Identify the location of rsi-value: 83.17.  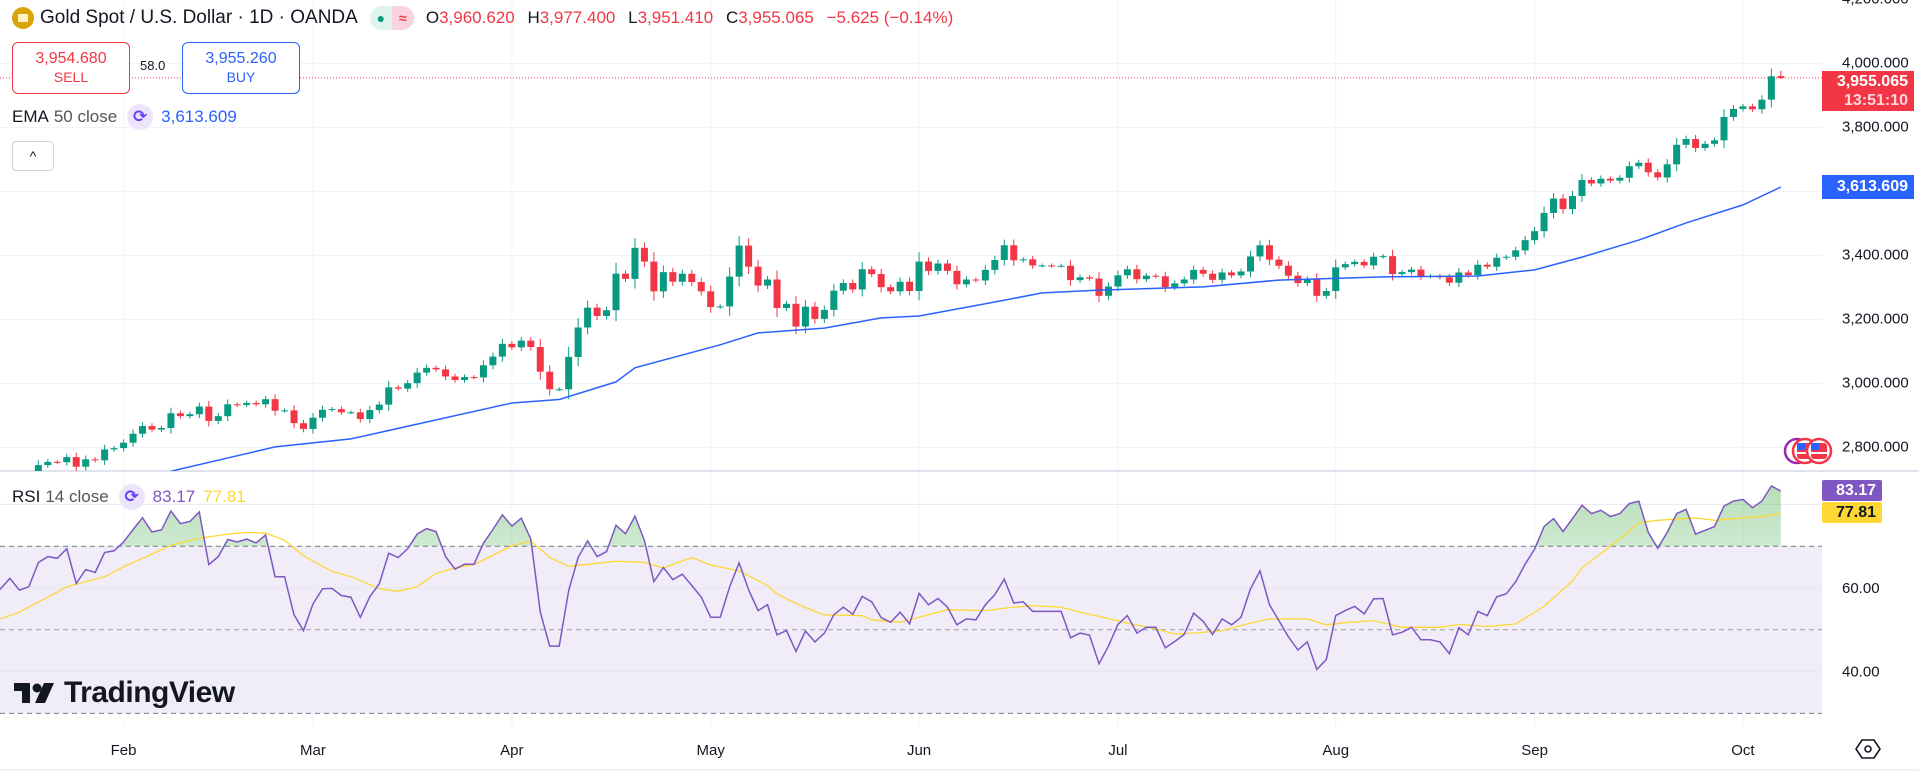
(174, 496).